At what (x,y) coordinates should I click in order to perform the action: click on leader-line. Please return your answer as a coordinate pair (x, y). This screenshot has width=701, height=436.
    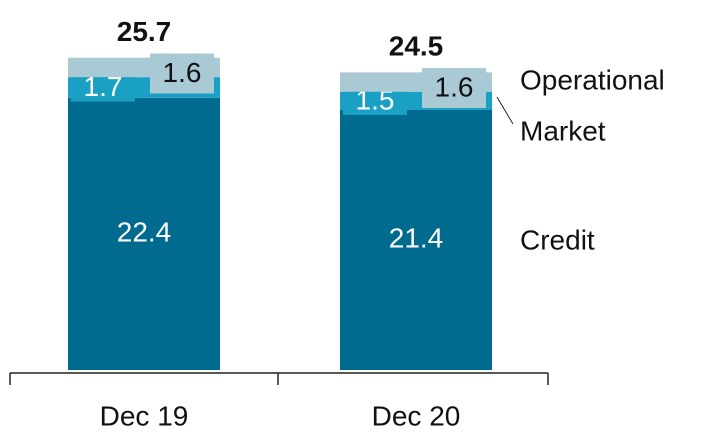
    Looking at the image, I should click on (505, 110).